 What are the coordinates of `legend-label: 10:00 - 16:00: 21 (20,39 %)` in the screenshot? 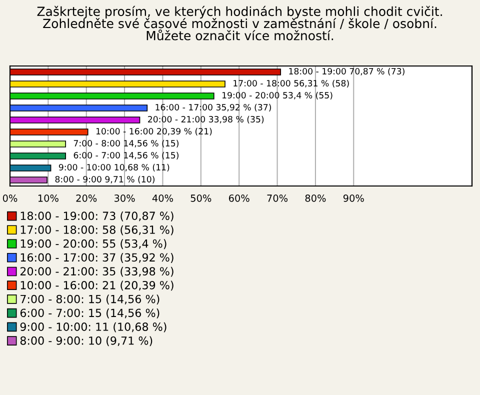 It's located at (97, 285).